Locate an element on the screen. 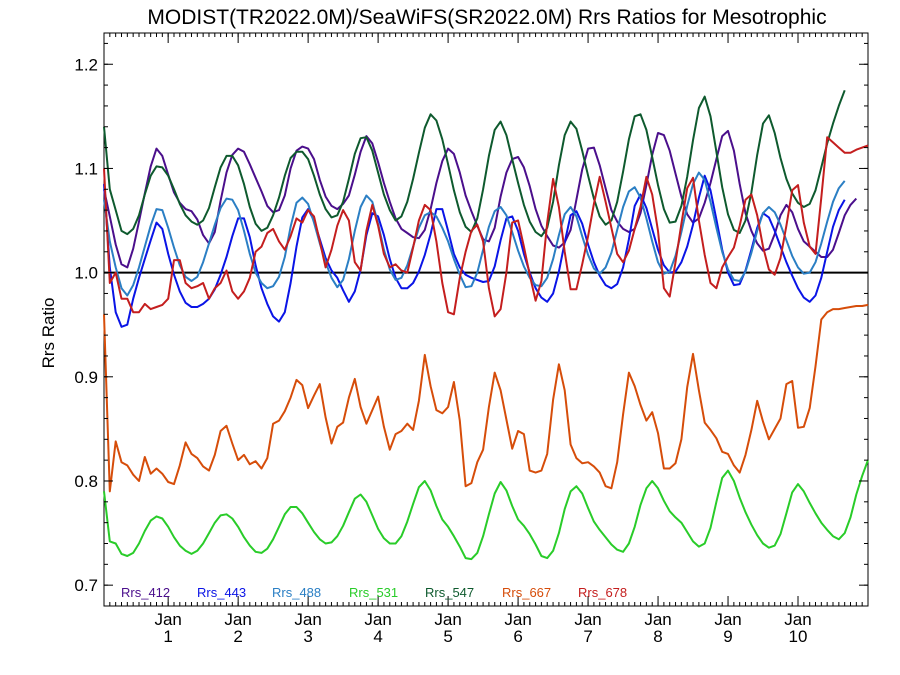  x-tick-label-year: 6 is located at coordinates (517, 636).